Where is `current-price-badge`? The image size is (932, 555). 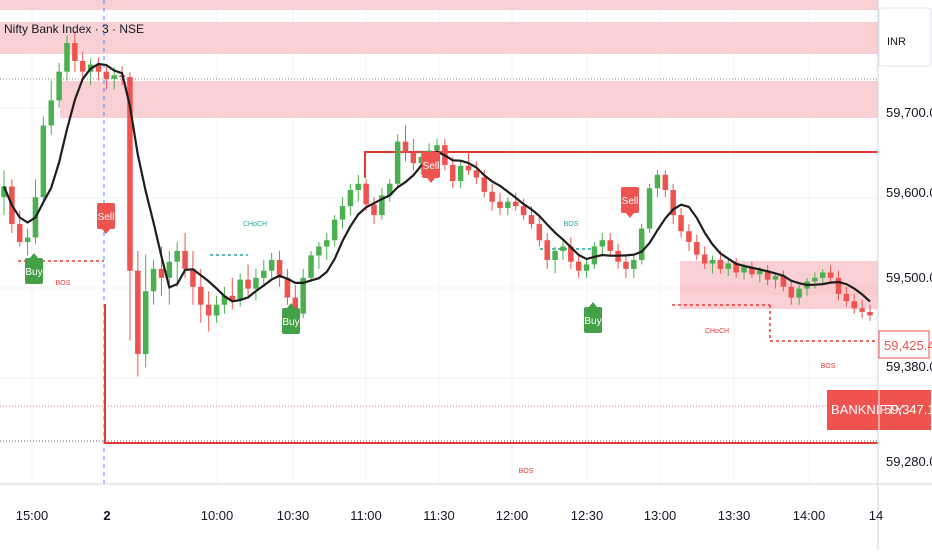
current-price-badge is located at coordinates (904, 344).